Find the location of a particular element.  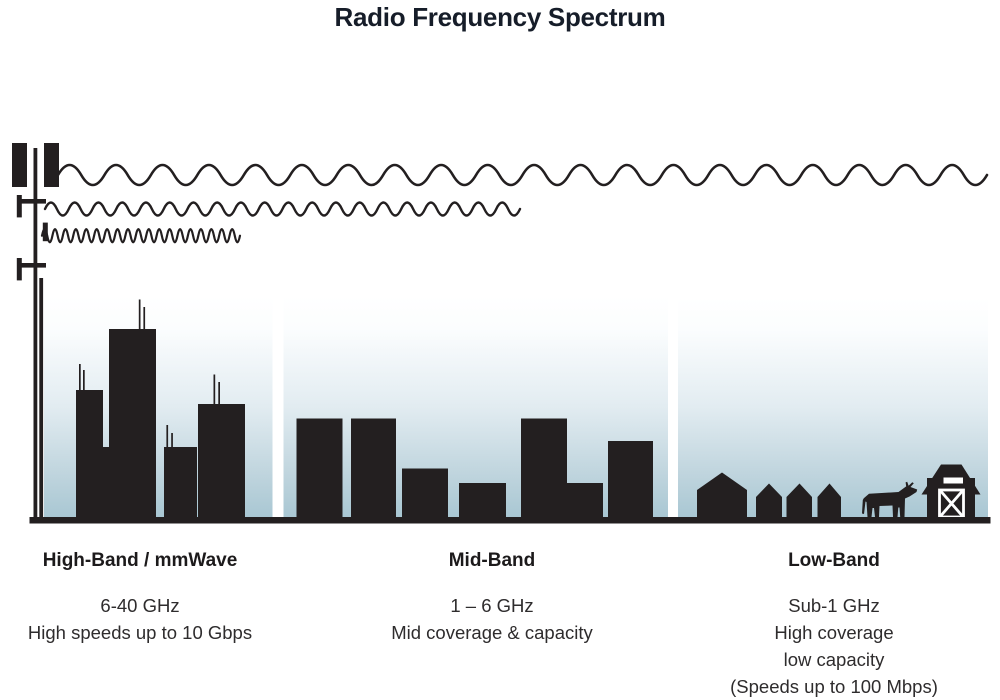

band-detail: Mid coverage & capacity is located at coordinates (492, 632).